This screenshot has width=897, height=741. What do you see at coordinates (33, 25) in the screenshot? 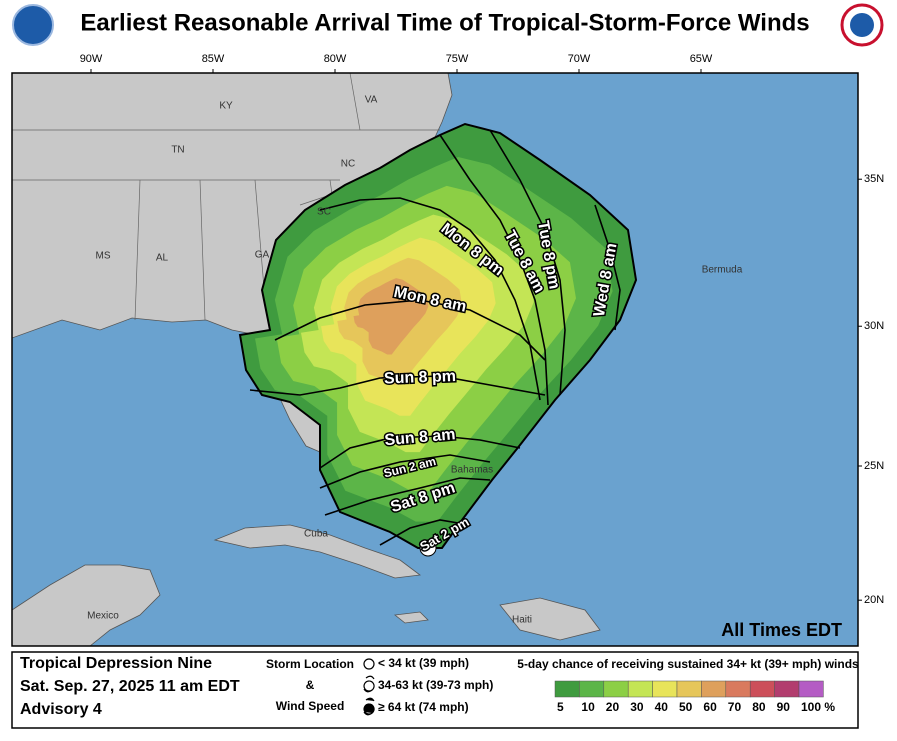
I see `noaa-logo` at bounding box center [33, 25].